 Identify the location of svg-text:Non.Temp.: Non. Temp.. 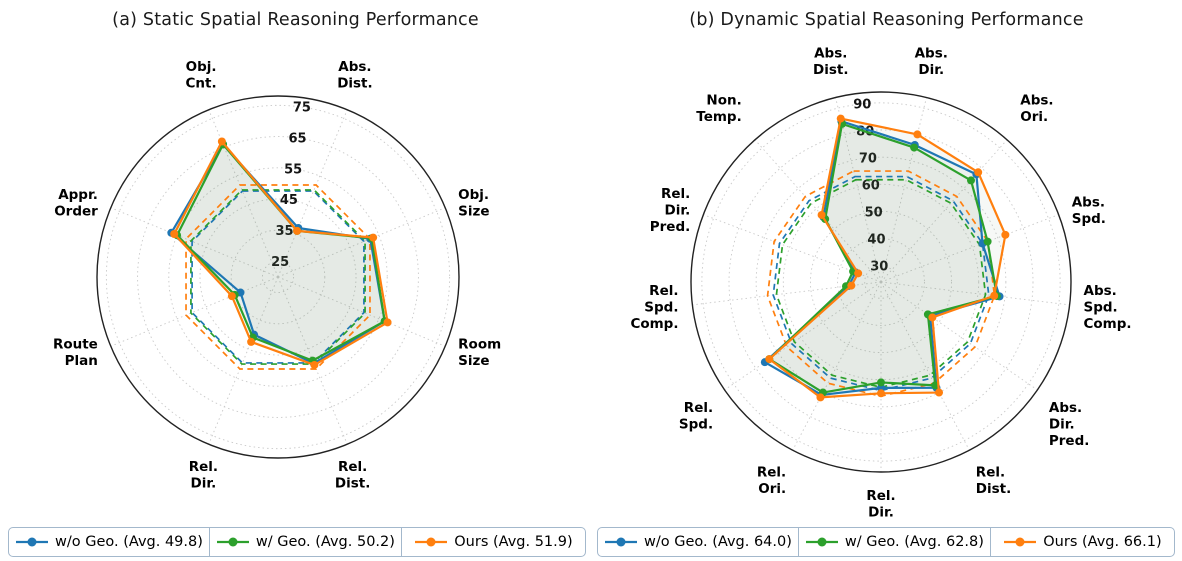
(718, 108).